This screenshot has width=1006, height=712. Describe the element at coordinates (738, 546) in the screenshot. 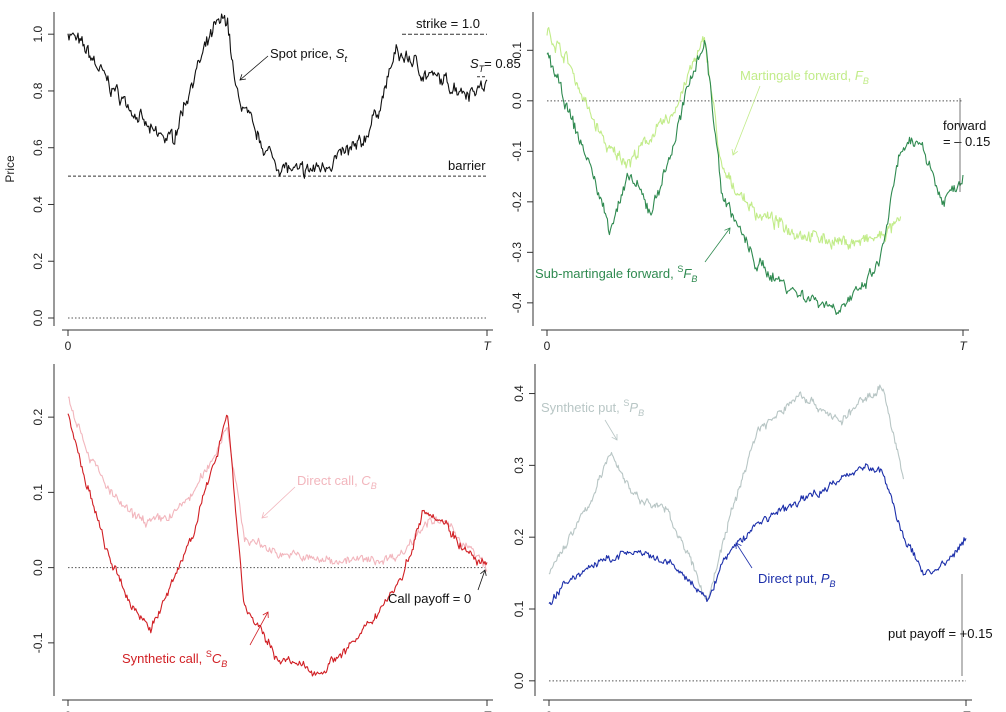

I see `arrow-direct-put-head` at that location.